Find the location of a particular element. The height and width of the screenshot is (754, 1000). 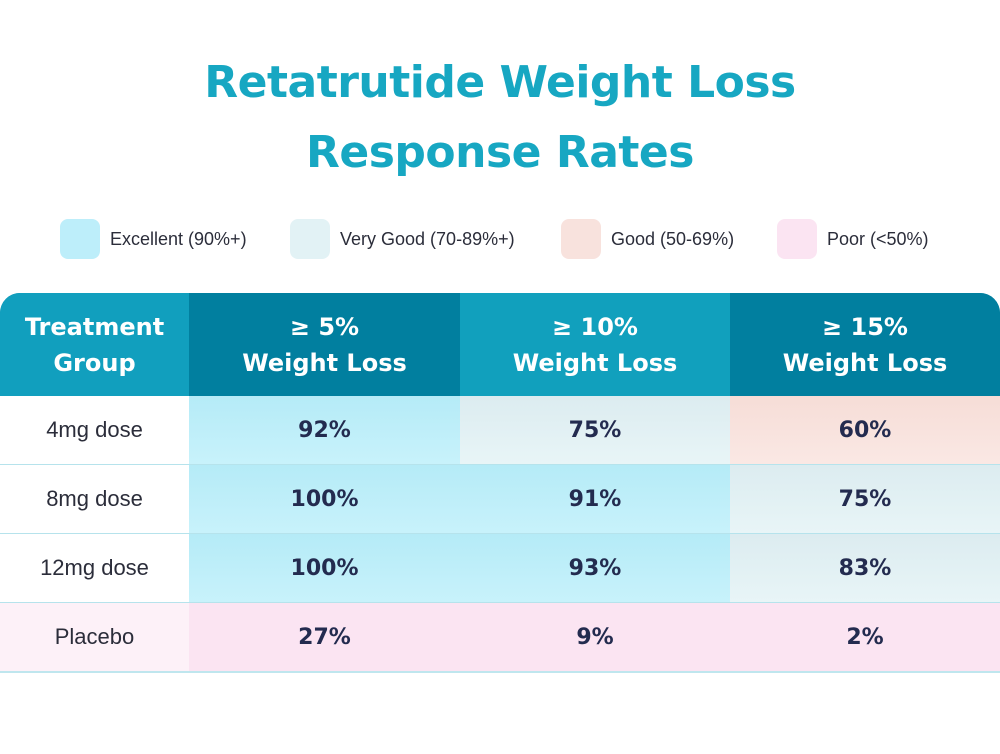

value-label: 60% is located at coordinates (865, 430).